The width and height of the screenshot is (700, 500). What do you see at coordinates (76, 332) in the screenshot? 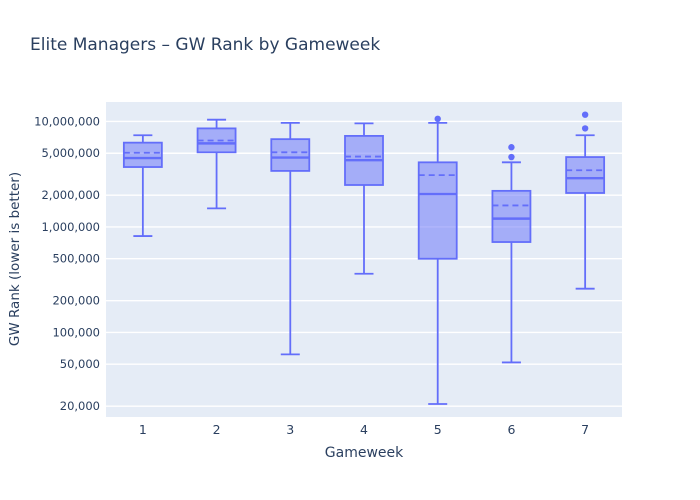
I see `y-tick-label: 100,000` at bounding box center [76, 332].